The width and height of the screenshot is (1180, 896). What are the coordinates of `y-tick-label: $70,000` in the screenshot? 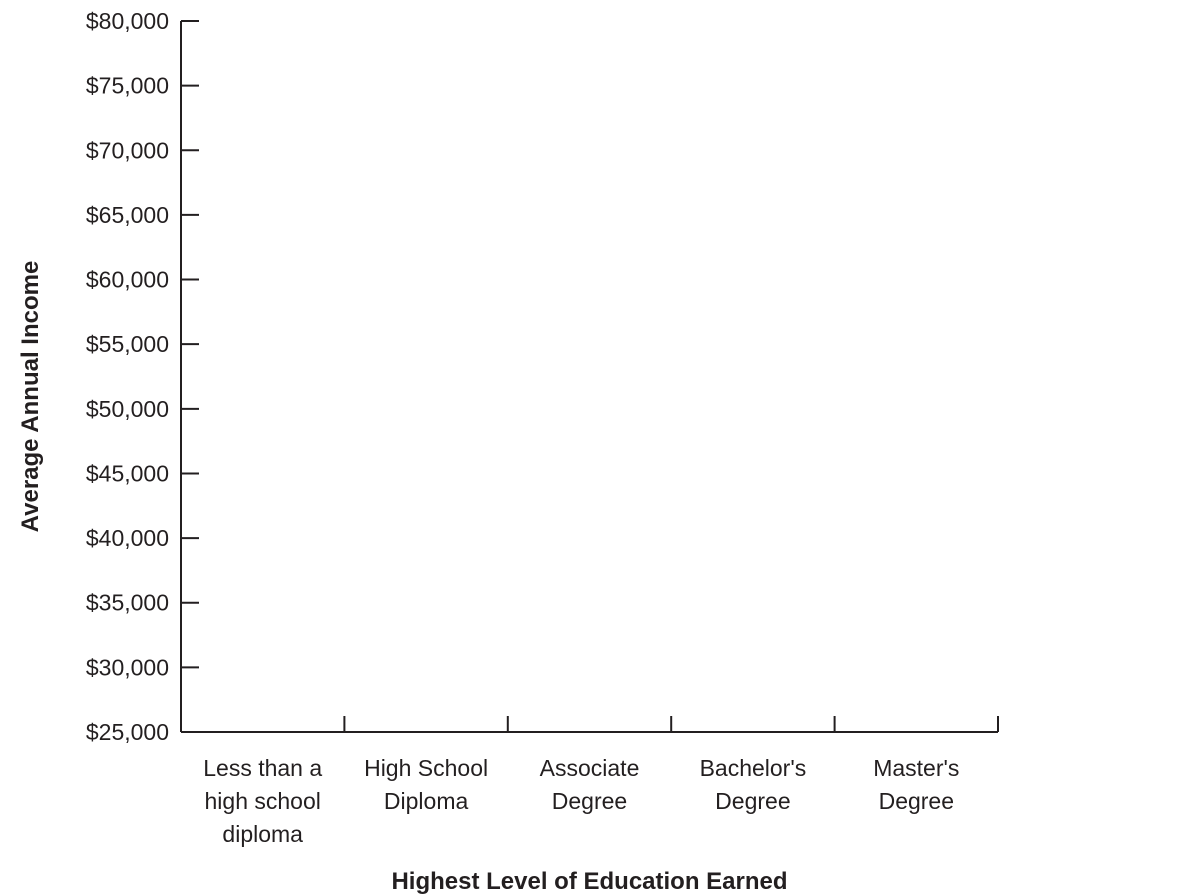 It's located at (127, 150).